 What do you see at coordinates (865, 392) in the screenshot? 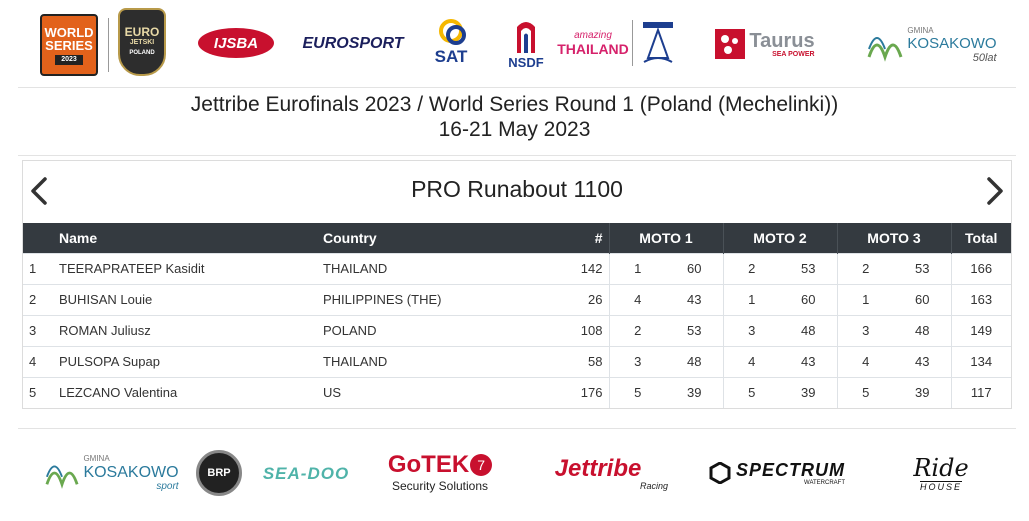
I see `cell-moto3-place: 5` at bounding box center [865, 392].